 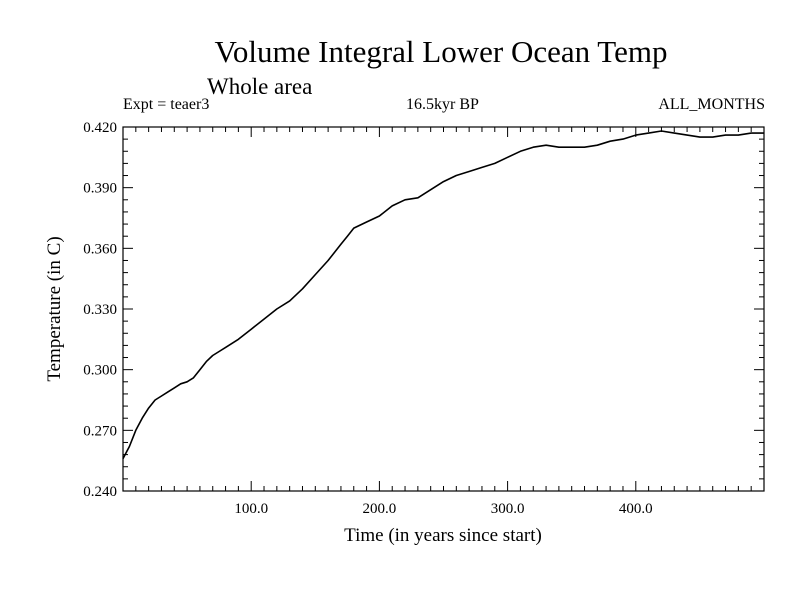 I want to click on y-tick-label: 0.300, so click(x=100, y=371).